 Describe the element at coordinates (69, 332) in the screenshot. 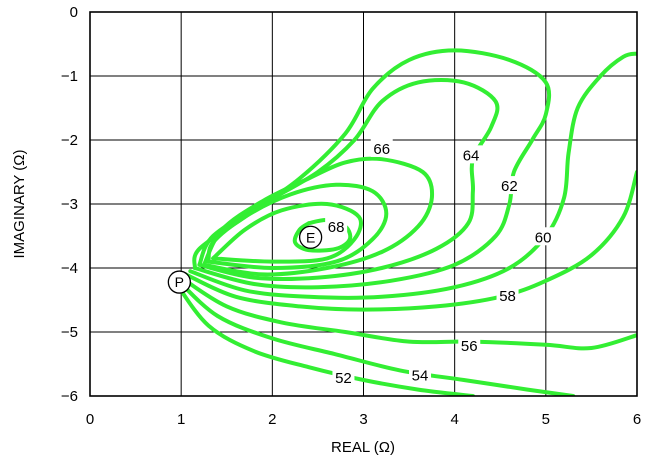

I see `y-tick-label: −5` at that location.